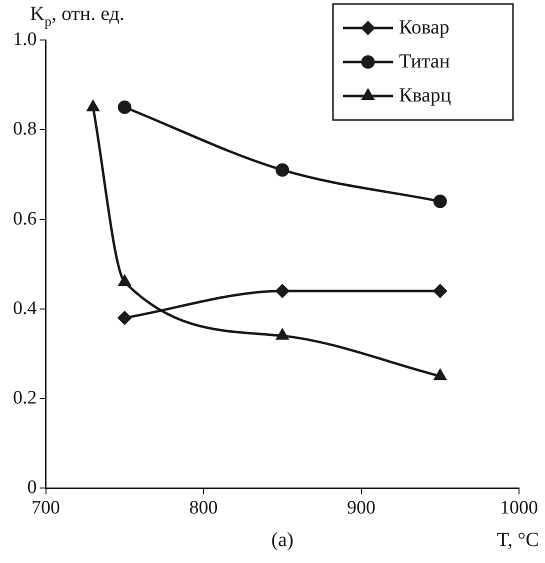  What do you see at coordinates (25, 219) in the screenshot?
I see `y-tick-label: 0.6` at bounding box center [25, 219].